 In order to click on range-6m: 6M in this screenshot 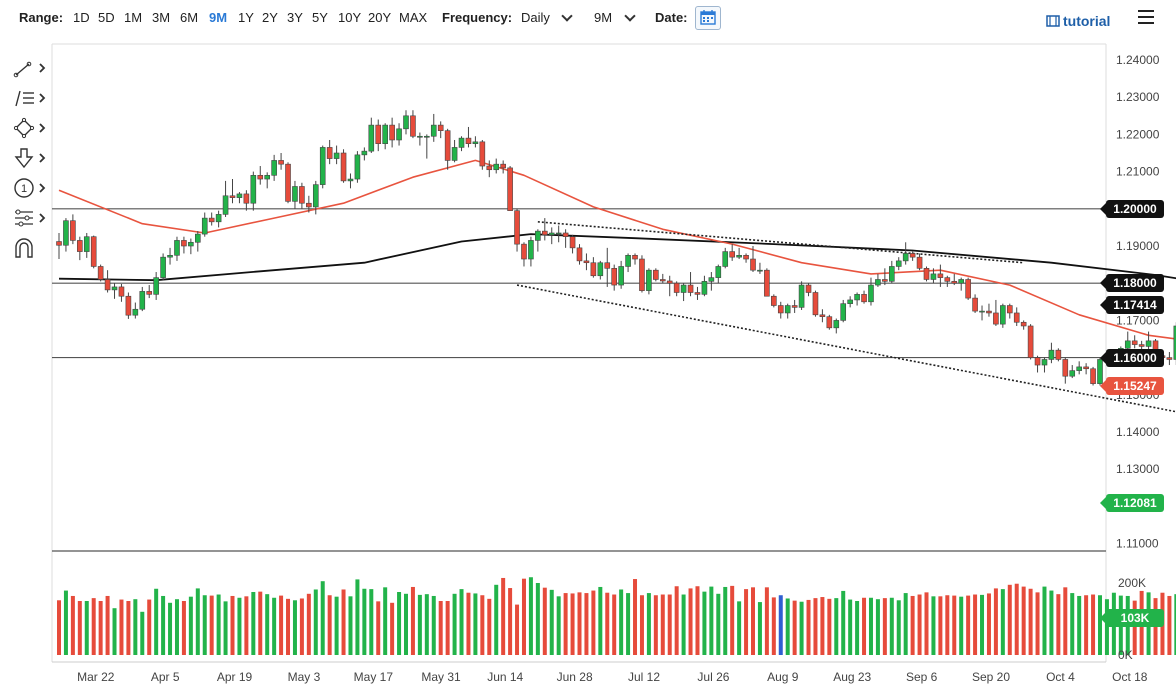, I will do `click(189, 17)`.